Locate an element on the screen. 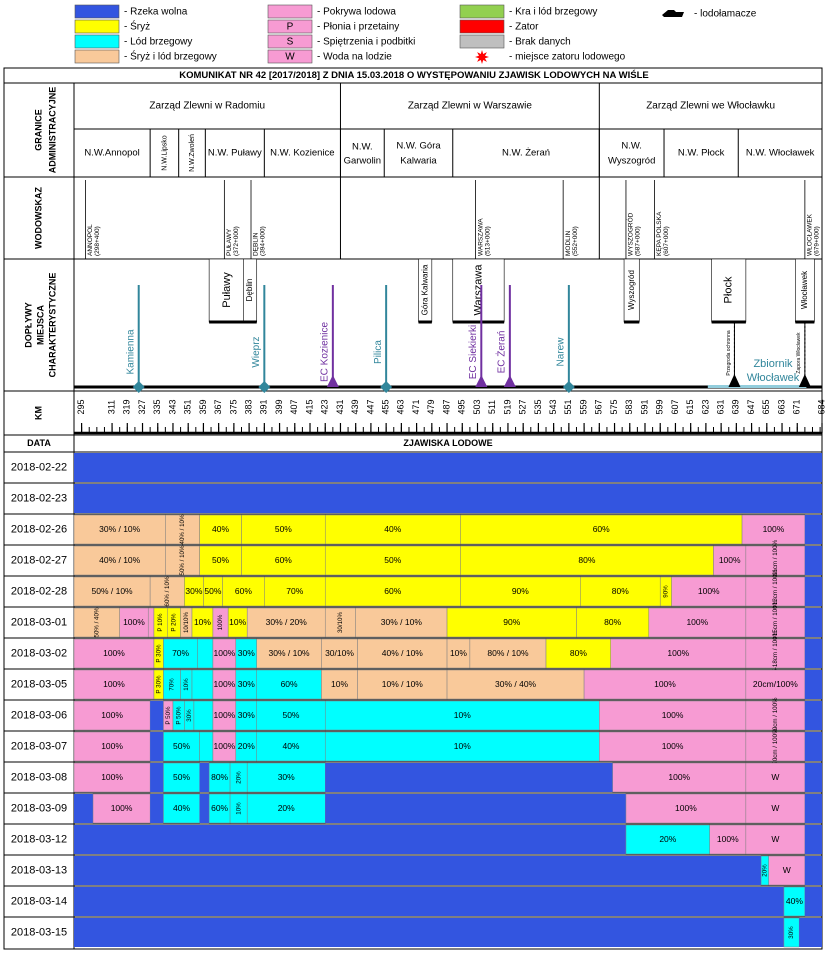 This screenshot has height=958, width=828. row-label-km: KM is located at coordinates (38, 413).